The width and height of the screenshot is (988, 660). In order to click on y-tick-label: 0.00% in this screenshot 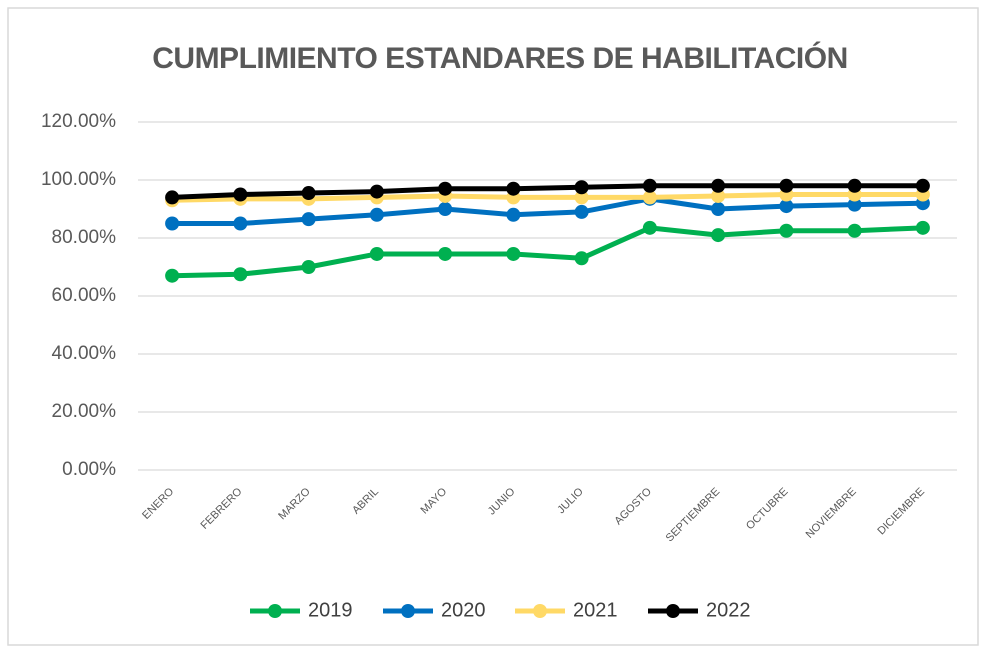, I will do `click(89, 469)`.